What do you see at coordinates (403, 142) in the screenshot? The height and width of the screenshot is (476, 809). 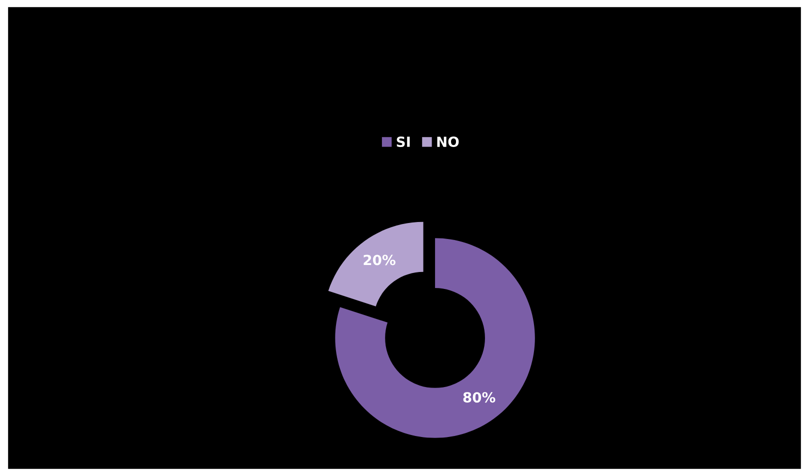 I see `legend-label: SI` at bounding box center [403, 142].